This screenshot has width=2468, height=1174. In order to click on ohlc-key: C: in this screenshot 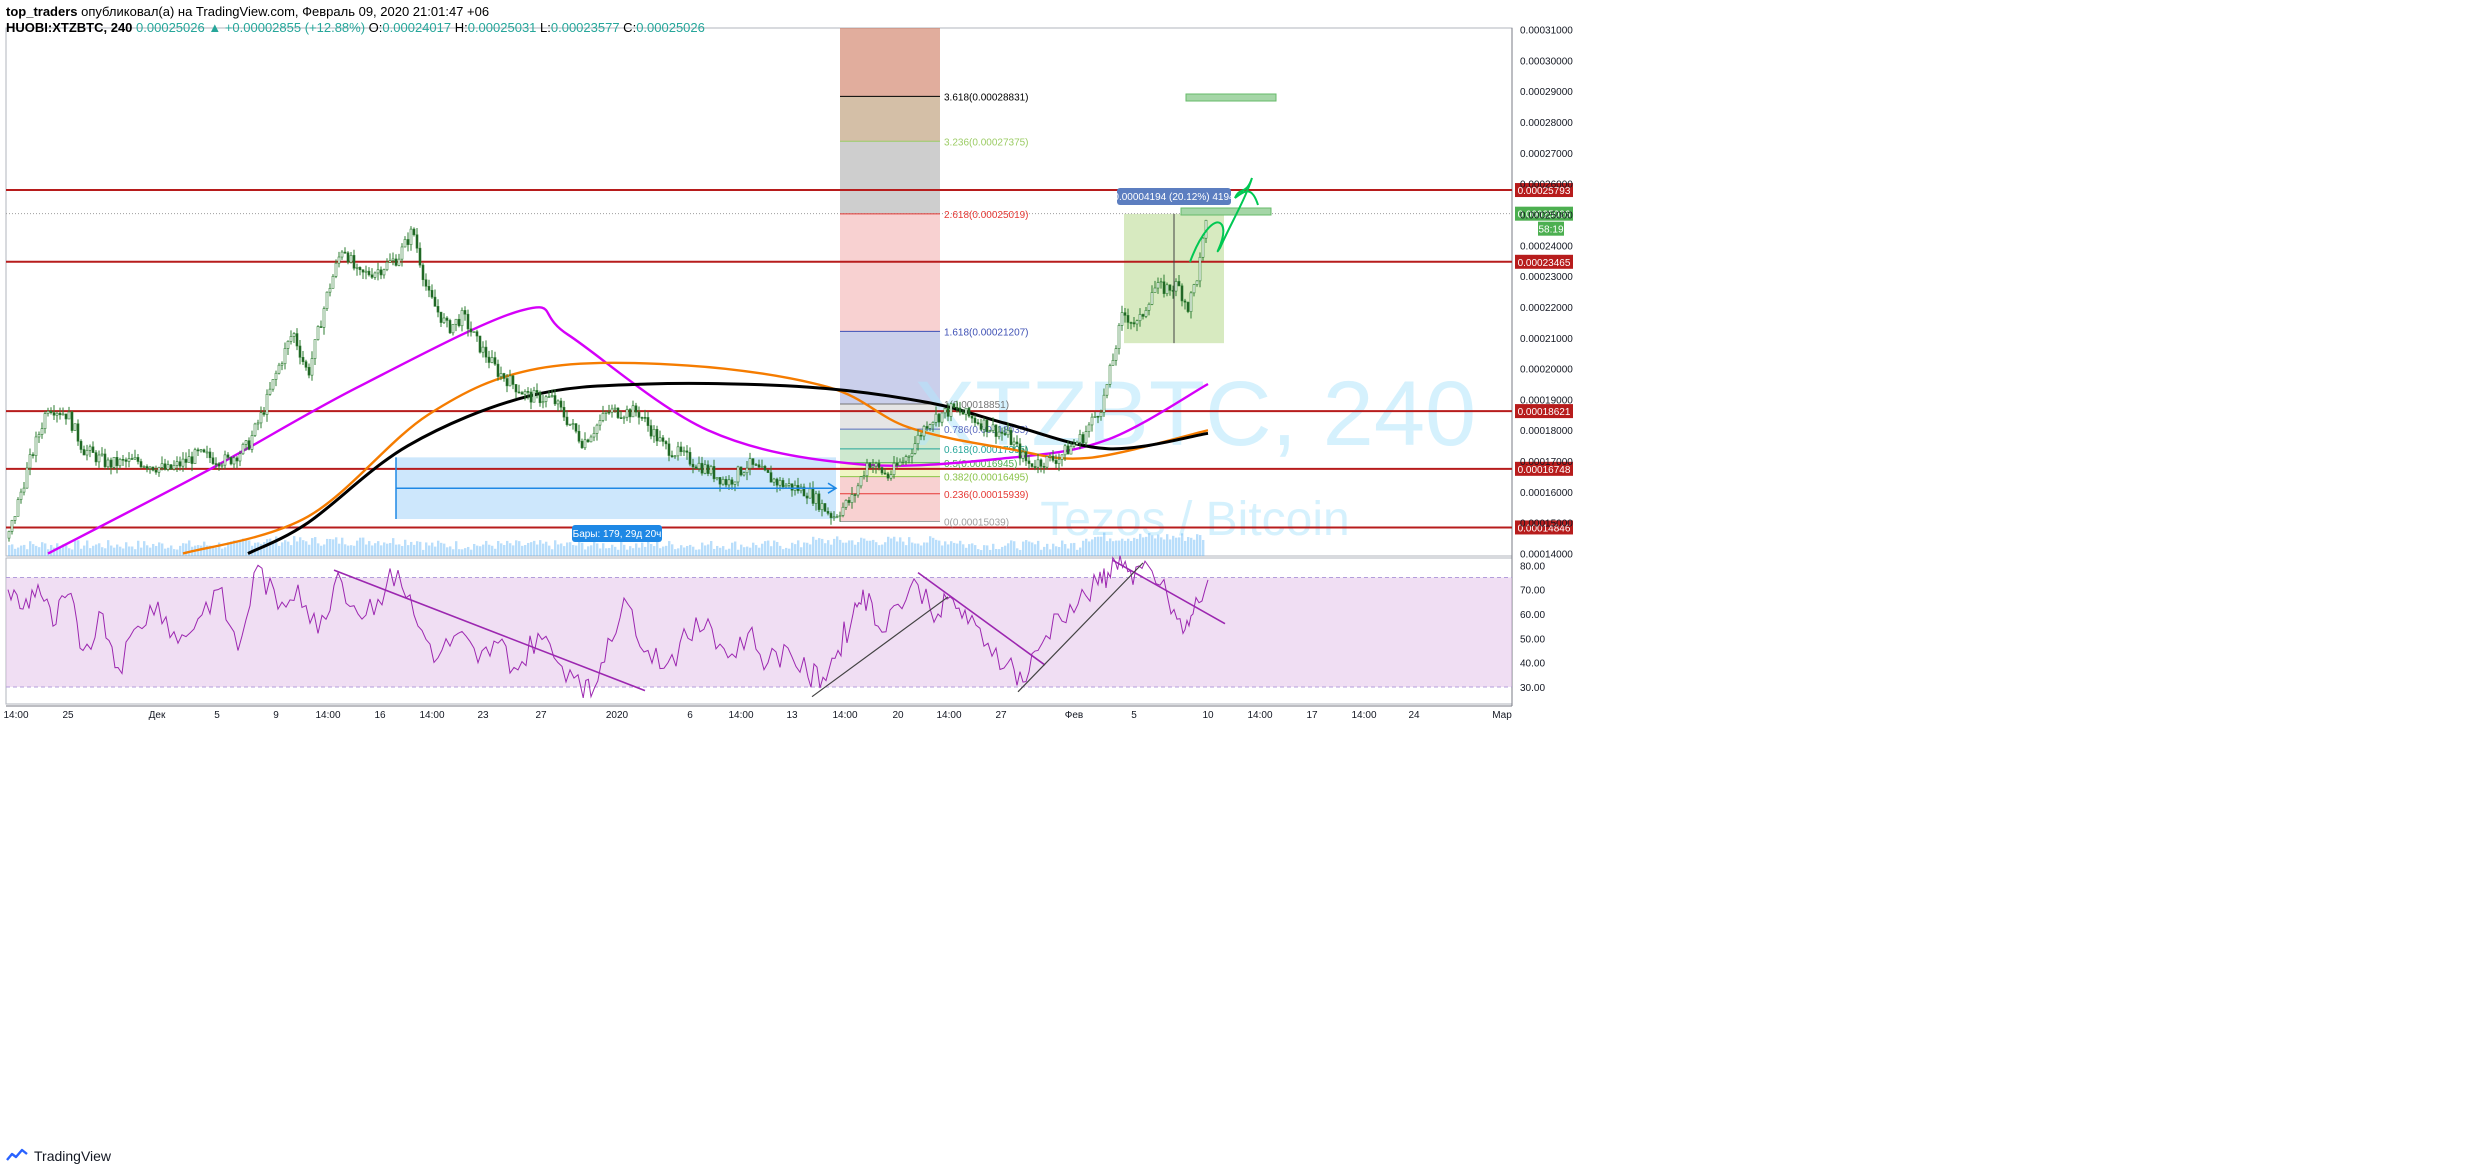, I will do `click(628, 27)`.